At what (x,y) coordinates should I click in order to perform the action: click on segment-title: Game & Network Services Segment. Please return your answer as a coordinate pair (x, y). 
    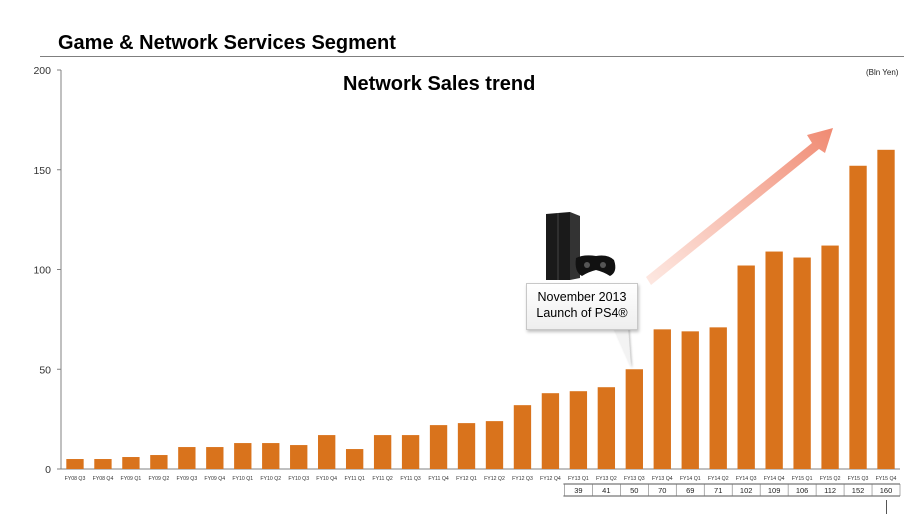
    Looking at the image, I should click on (227, 43).